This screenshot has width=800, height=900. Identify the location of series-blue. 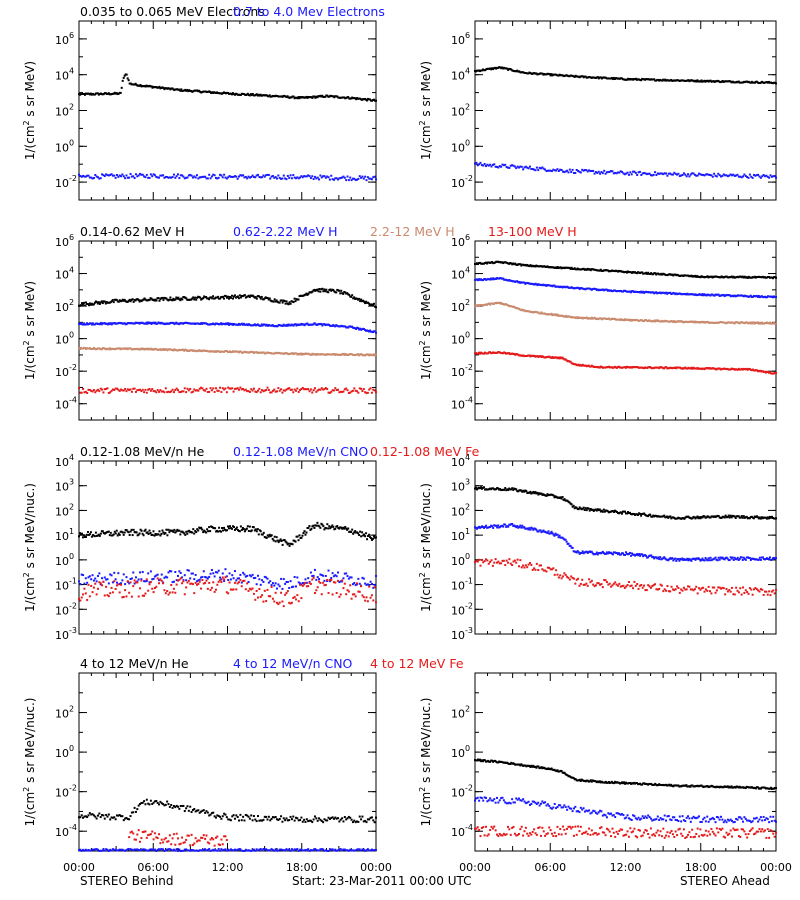
(227, 177).